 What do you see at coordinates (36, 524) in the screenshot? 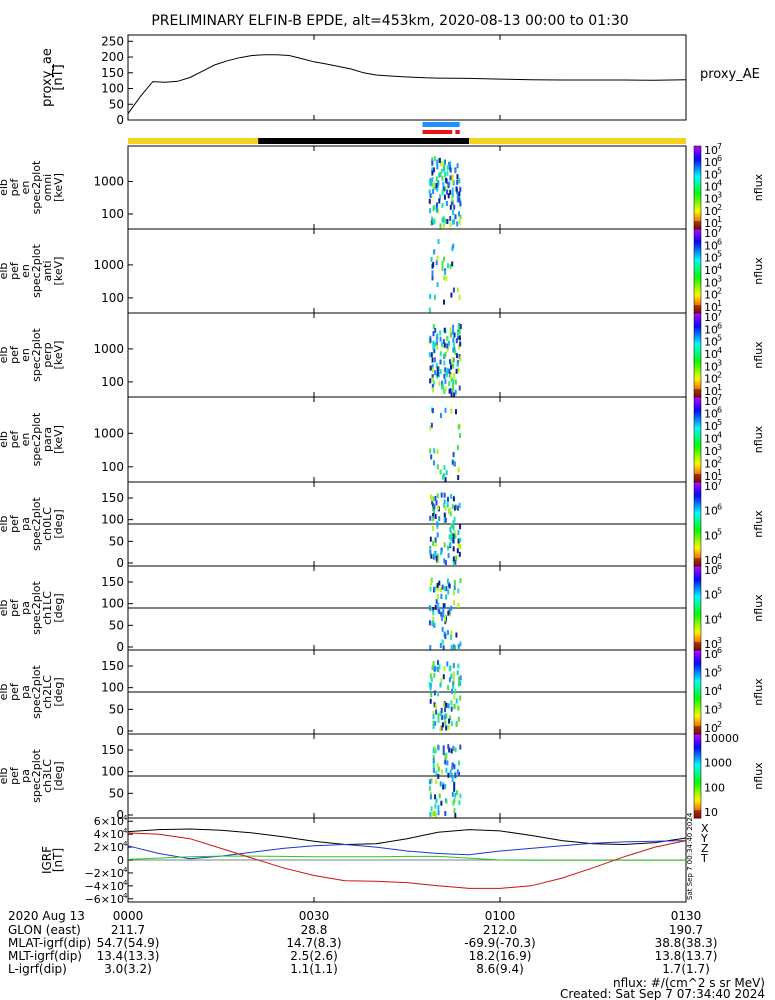
I see `ch0LC-ylabel-line: spec2plot` at bounding box center [36, 524].